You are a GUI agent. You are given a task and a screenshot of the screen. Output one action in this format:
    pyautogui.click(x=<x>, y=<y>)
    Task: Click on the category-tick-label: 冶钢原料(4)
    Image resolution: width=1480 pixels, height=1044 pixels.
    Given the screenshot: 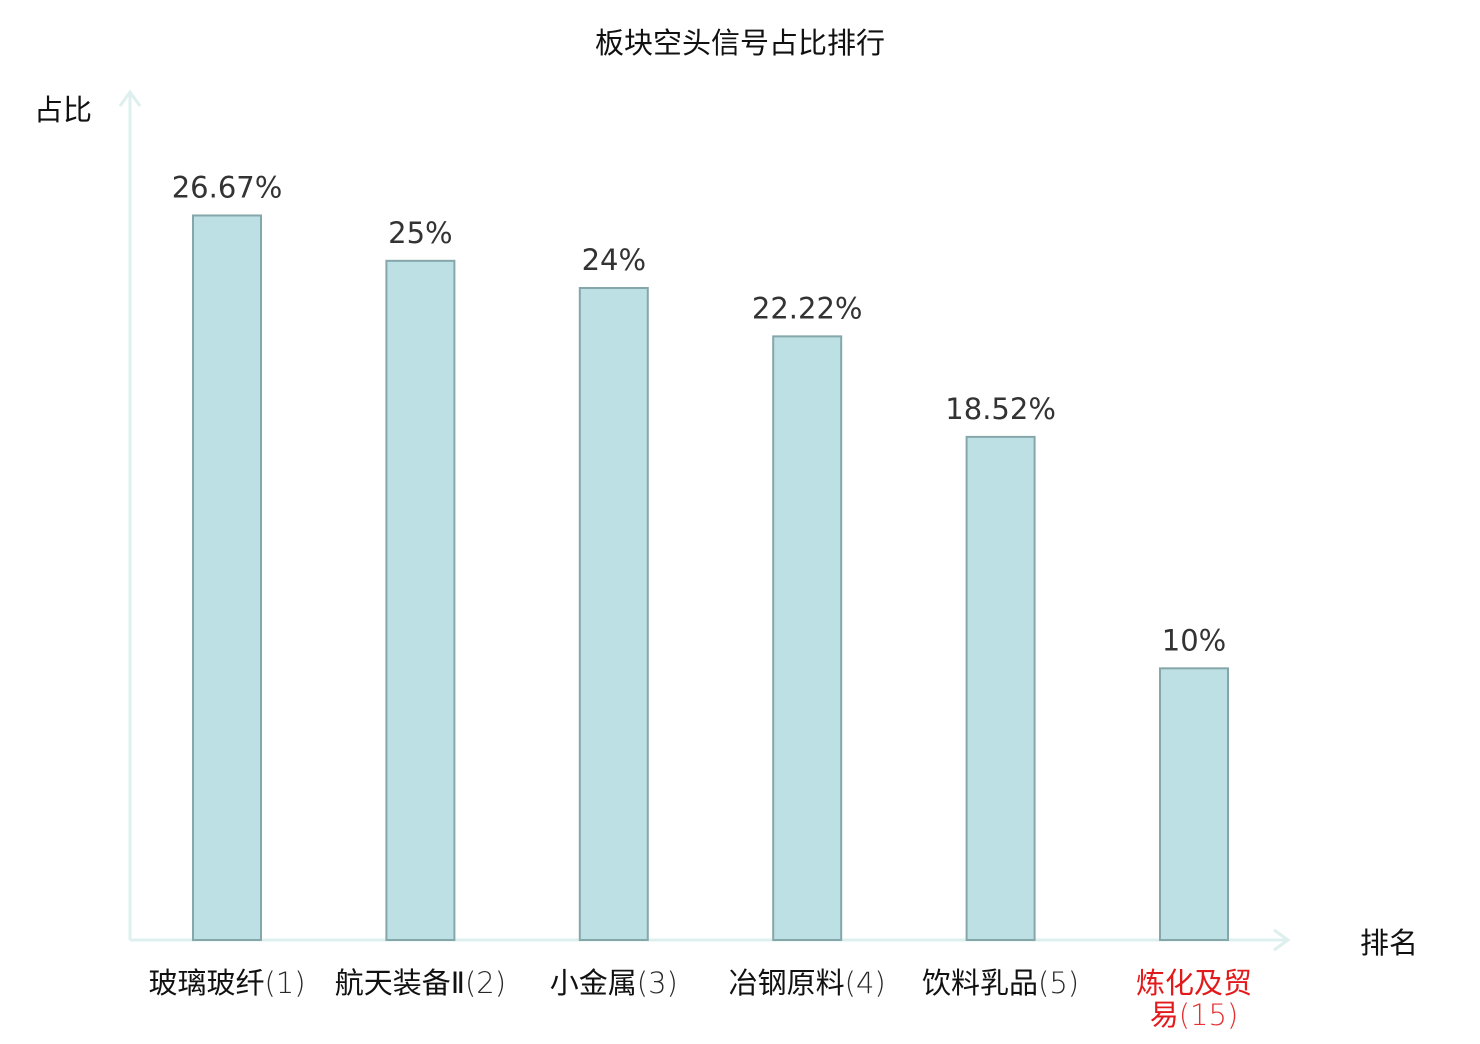 What is the action you would take?
    pyautogui.click(x=807, y=983)
    